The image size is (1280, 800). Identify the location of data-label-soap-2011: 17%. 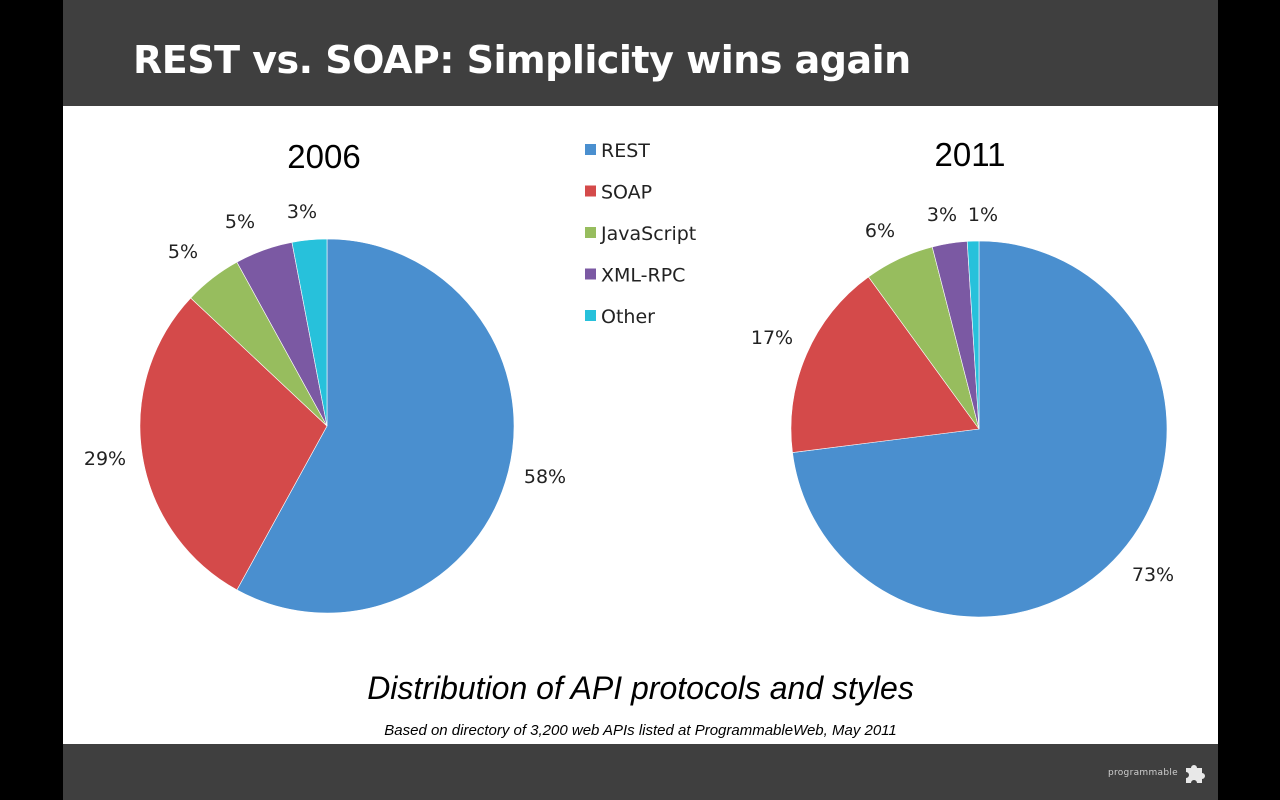
(772, 338).